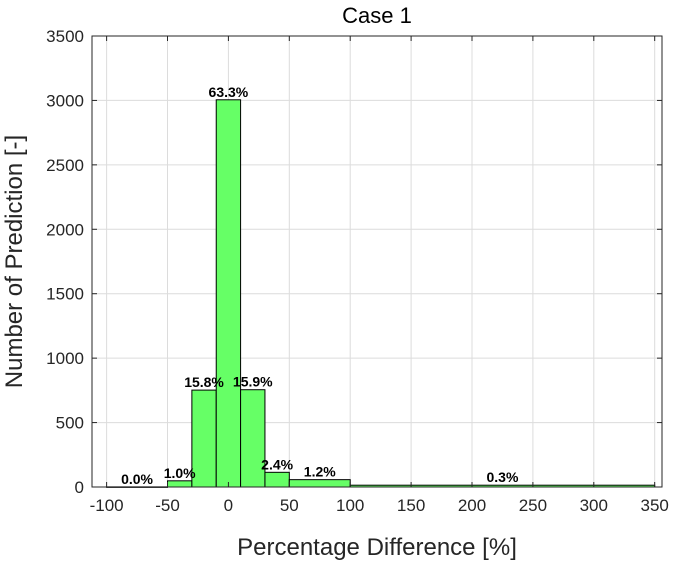 This screenshot has height=563, width=685. I want to click on y-tick-label: 2000, so click(65, 229).